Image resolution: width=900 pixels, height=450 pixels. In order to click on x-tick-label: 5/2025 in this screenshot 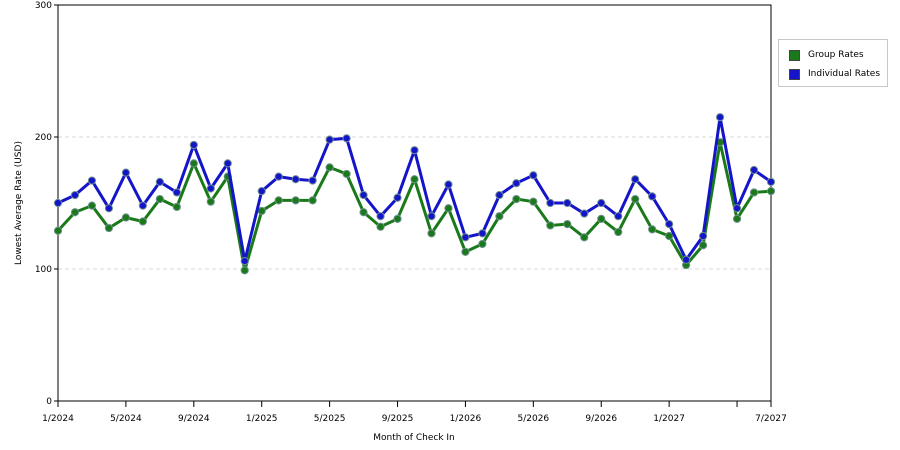, I will do `click(330, 419)`.